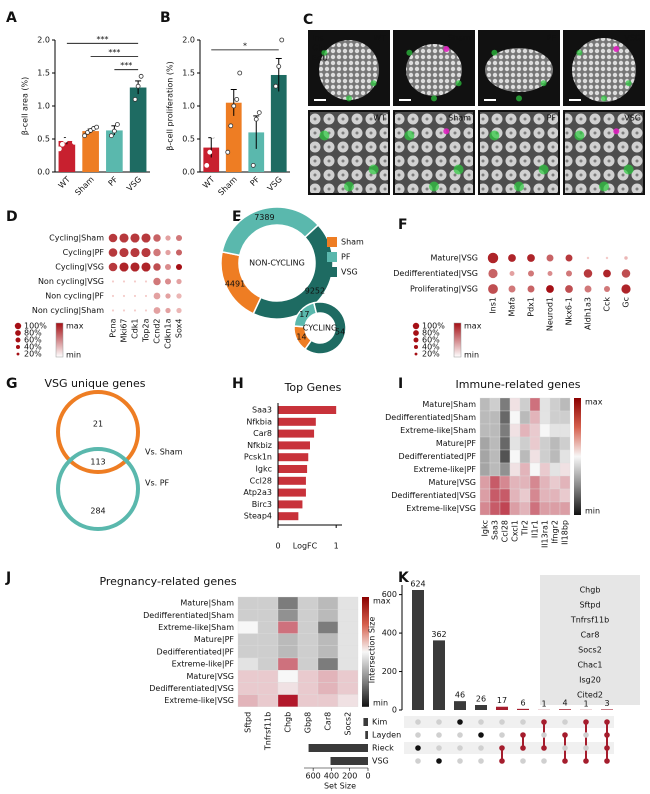 The width and height of the screenshot is (650, 794). What do you see at coordinates (288, 722) in the screenshot?
I see `column-label: Chgb` at bounding box center [288, 722].